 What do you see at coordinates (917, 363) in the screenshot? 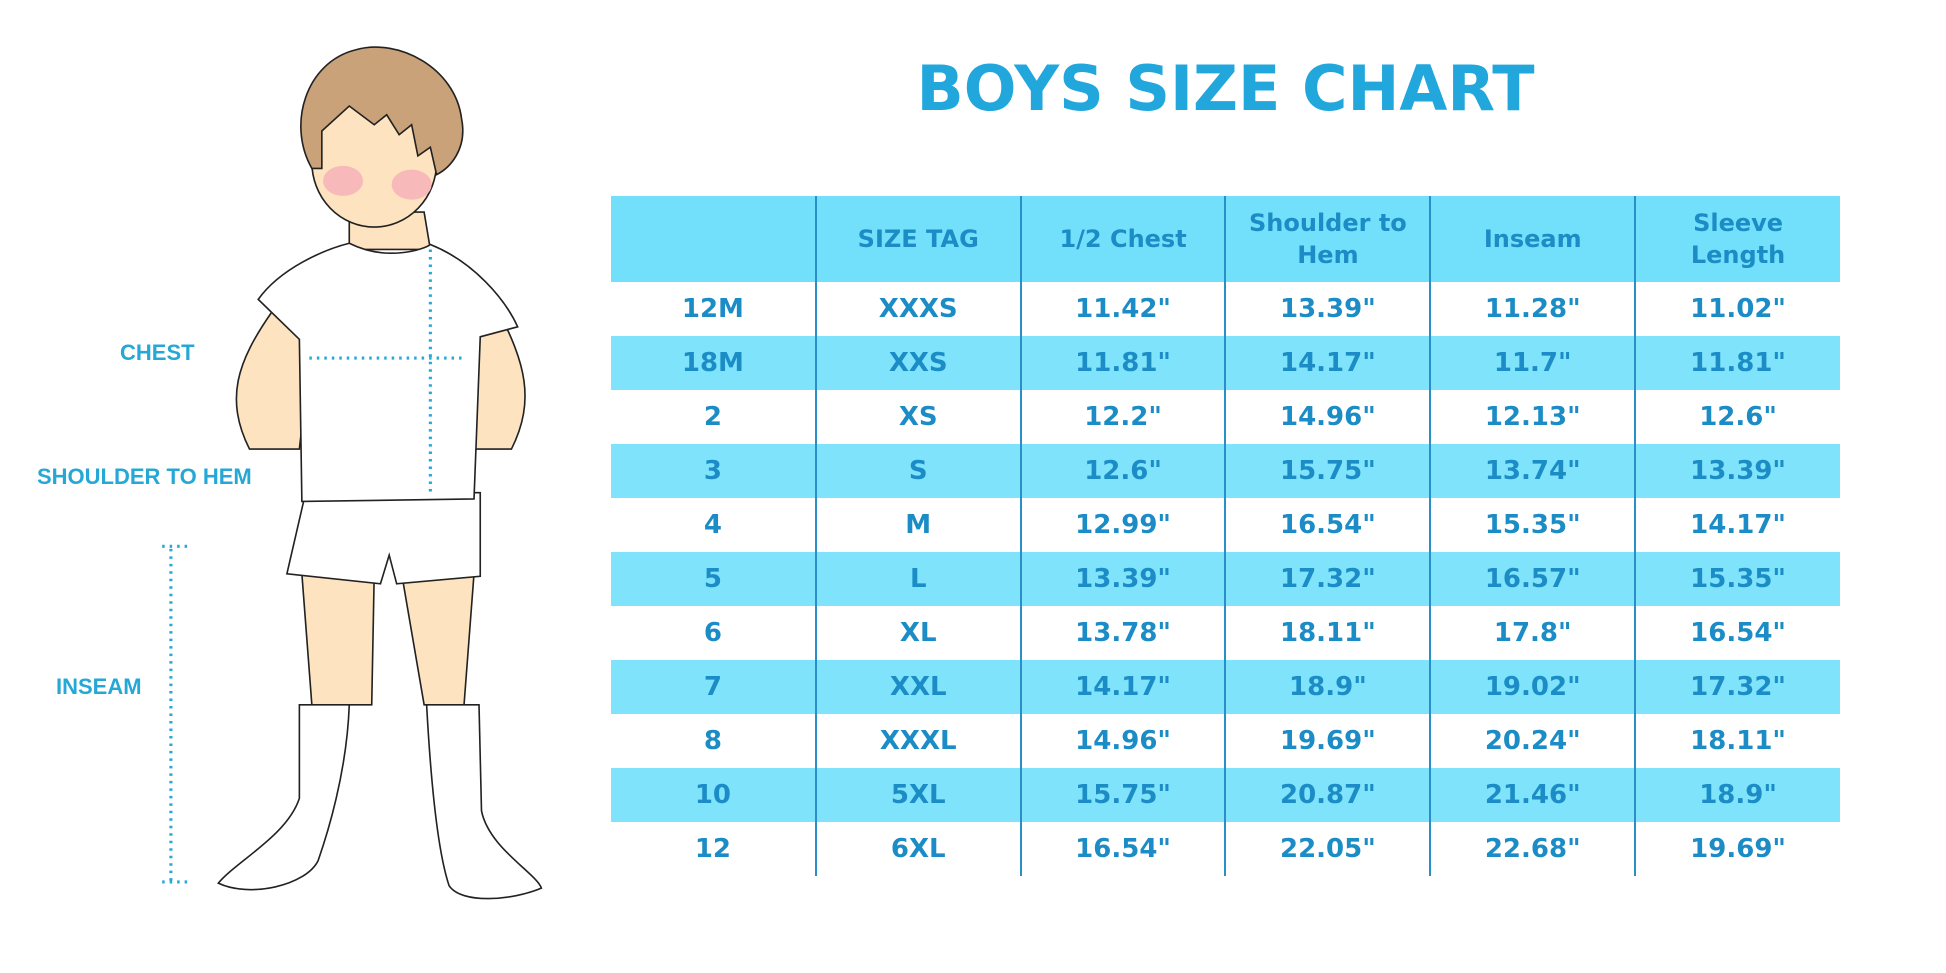
I see `table-cell: XXS` at bounding box center [917, 363].